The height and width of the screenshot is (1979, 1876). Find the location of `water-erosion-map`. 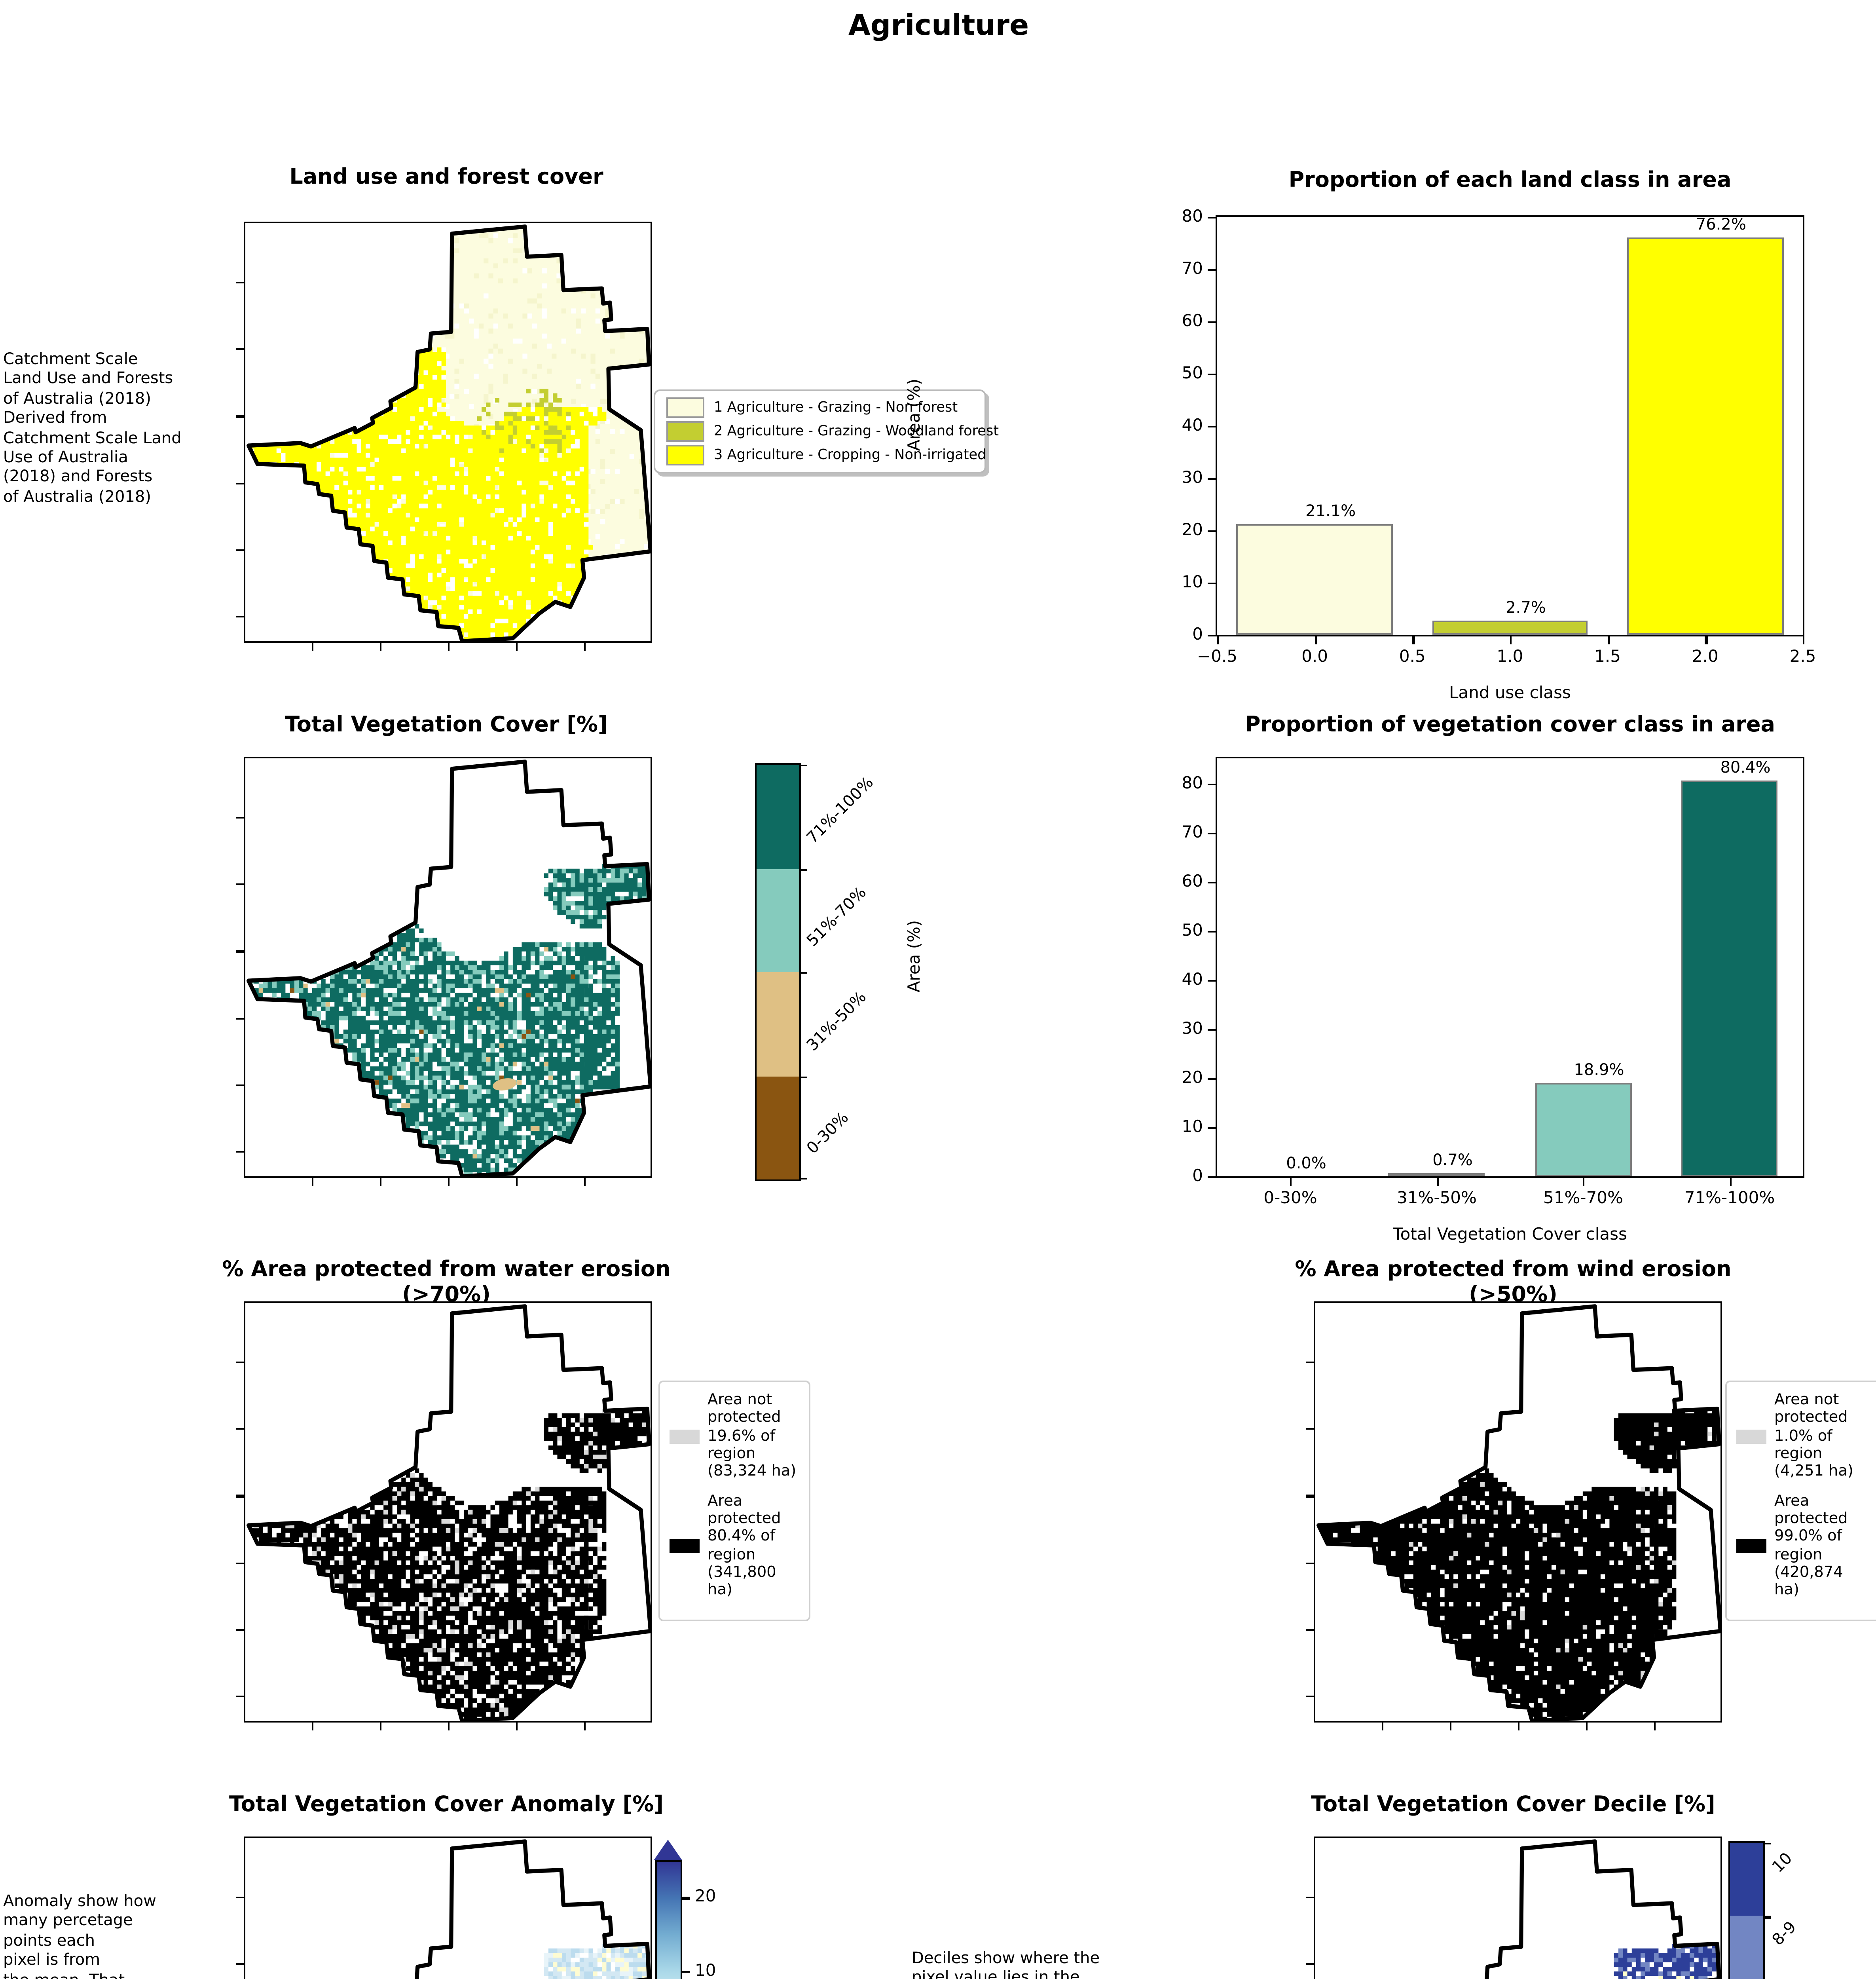

water-erosion-map is located at coordinates (444, 1515).